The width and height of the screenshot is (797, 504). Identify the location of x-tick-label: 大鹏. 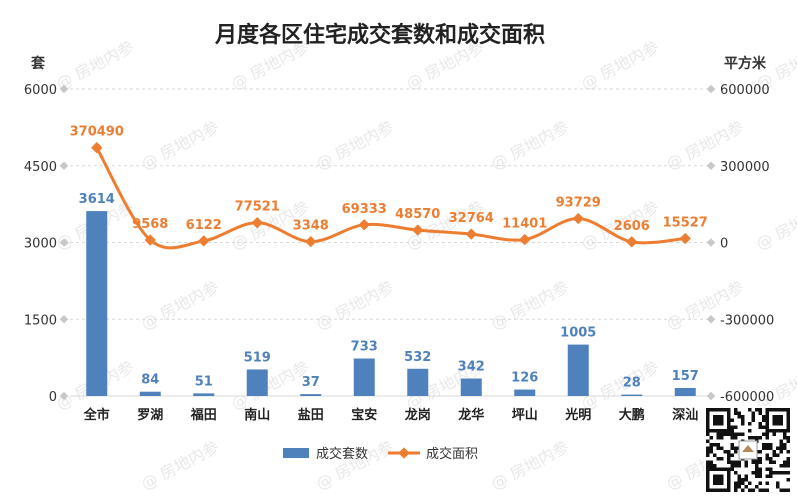
(632, 415).